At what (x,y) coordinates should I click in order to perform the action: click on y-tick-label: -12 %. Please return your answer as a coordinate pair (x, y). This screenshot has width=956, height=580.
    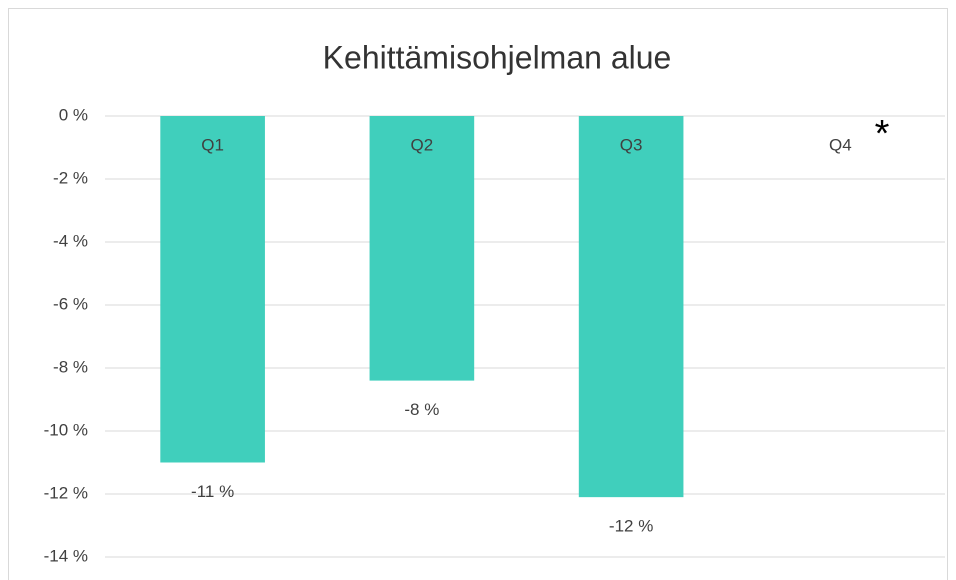
    Looking at the image, I should click on (66, 492).